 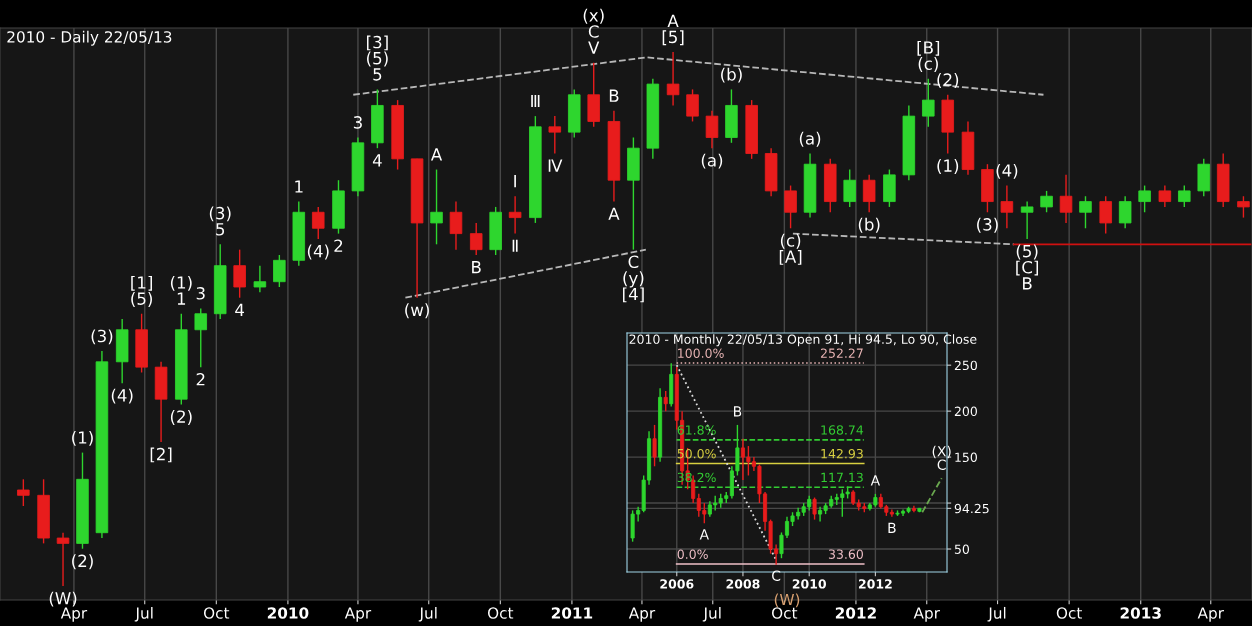 What do you see at coordinates (776, 575) in the screenshot?
I see `annotation: C` at bounding box center [776, 575].